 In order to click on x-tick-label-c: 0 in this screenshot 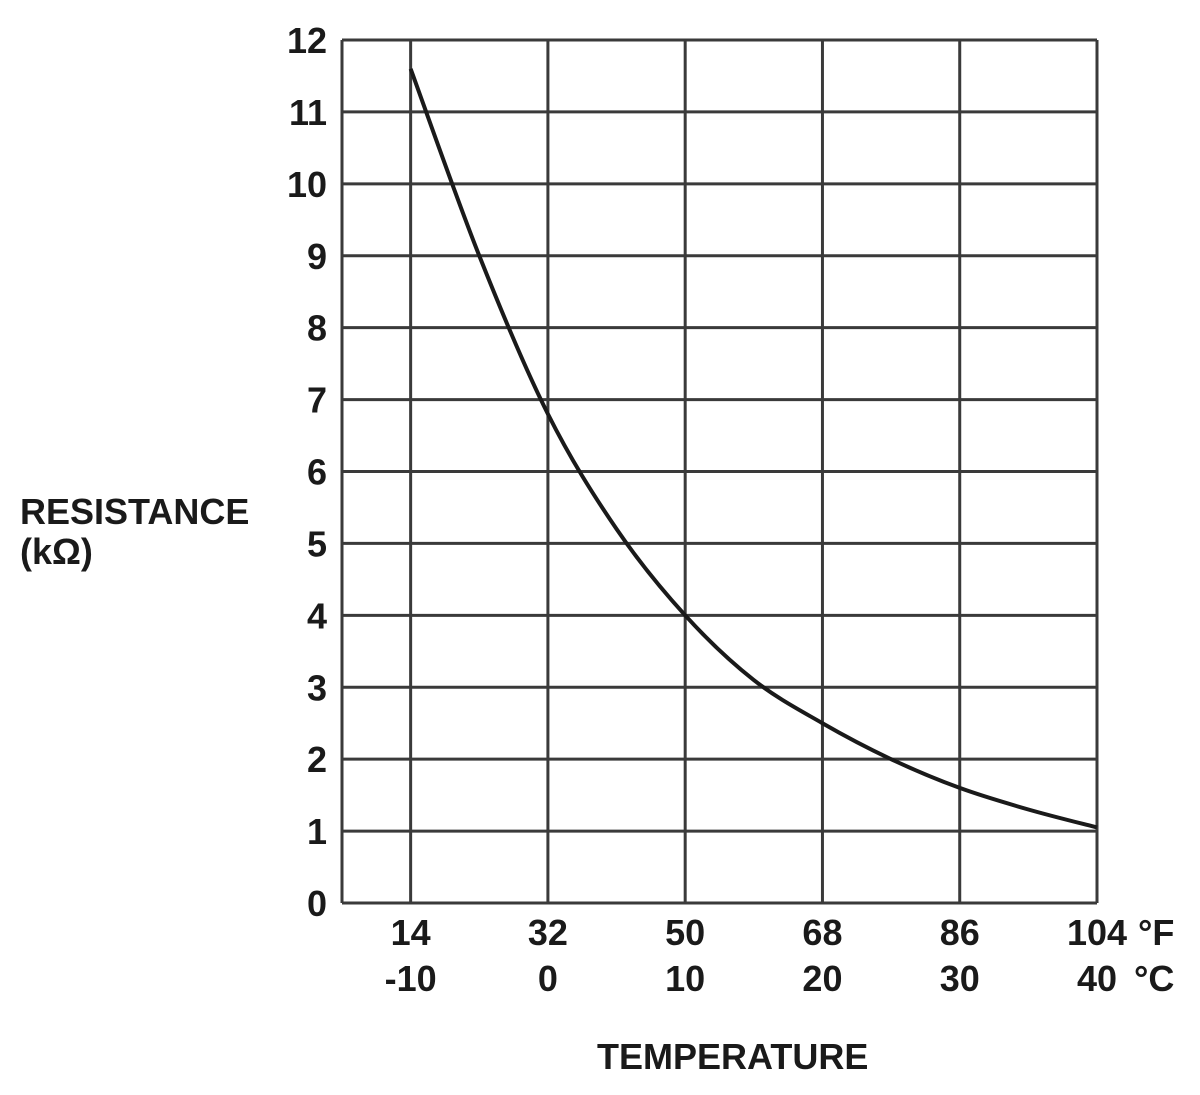, I will do `click(548, 978)`.